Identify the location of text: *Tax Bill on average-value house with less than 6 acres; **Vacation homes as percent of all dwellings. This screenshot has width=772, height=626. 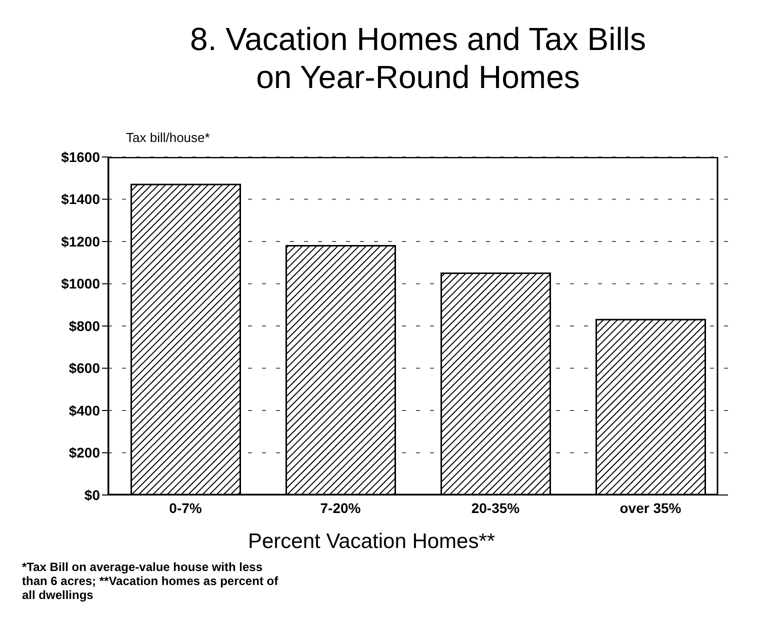
(151, 581).